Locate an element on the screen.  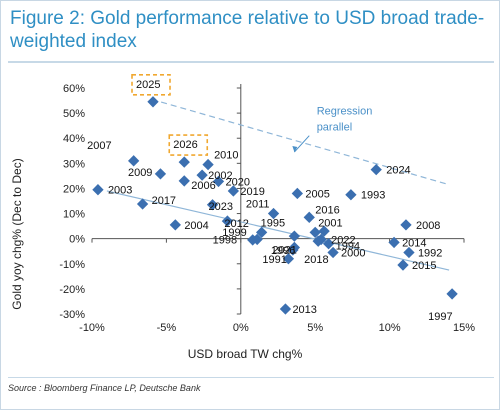
x-tick-label: 5% is located at coordinates (315, 328).